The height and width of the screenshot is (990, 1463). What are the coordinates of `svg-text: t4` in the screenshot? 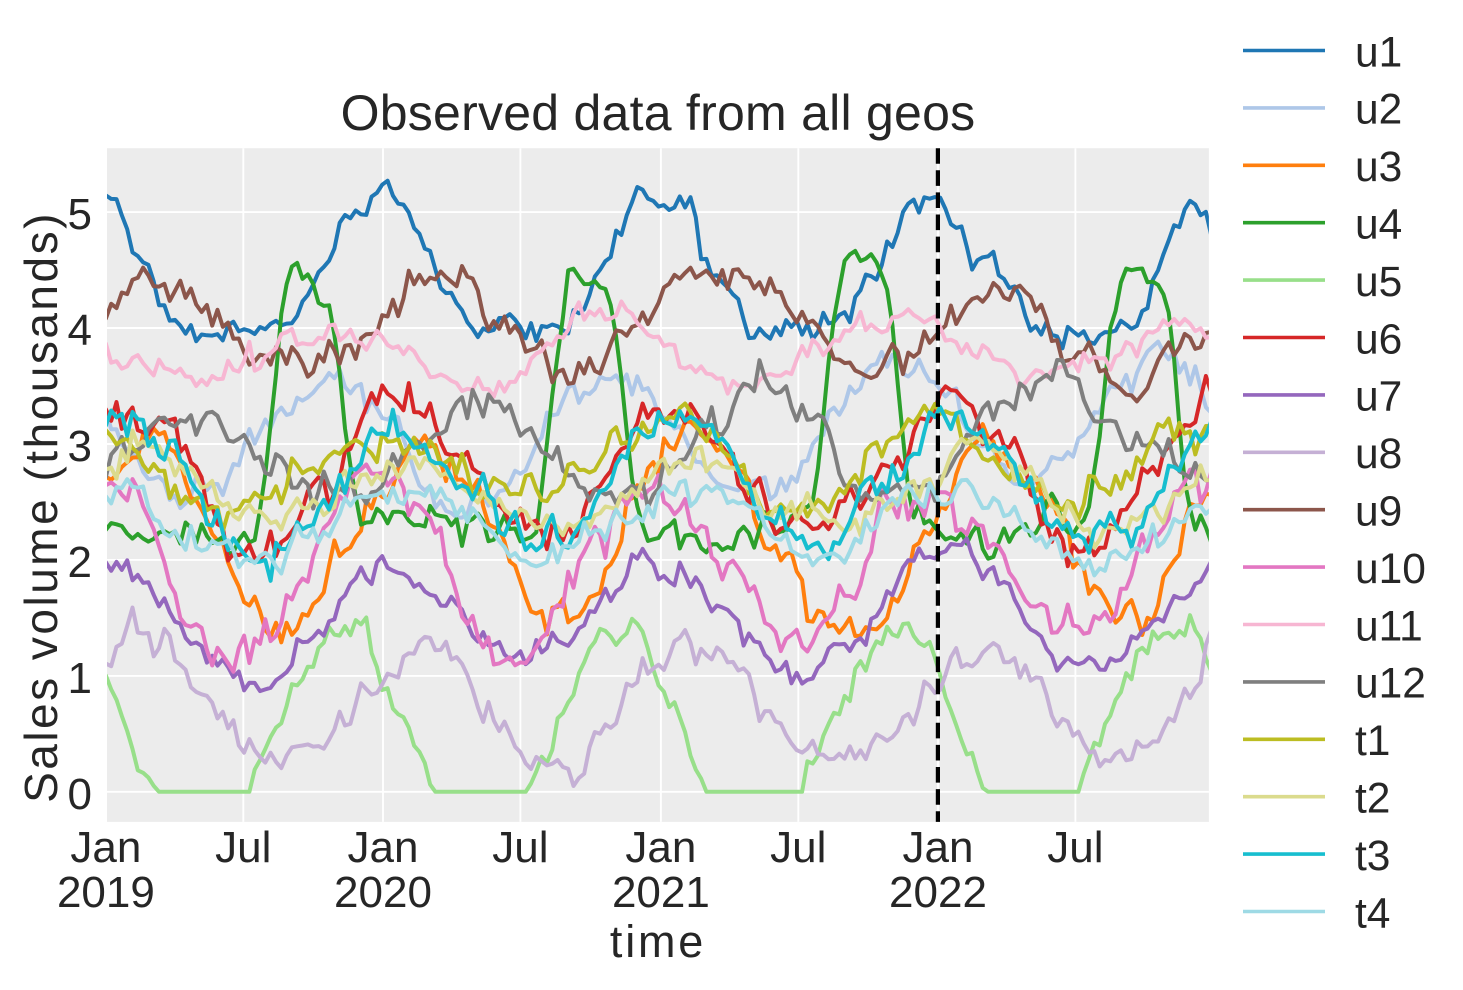 It's located at (1372, 913).